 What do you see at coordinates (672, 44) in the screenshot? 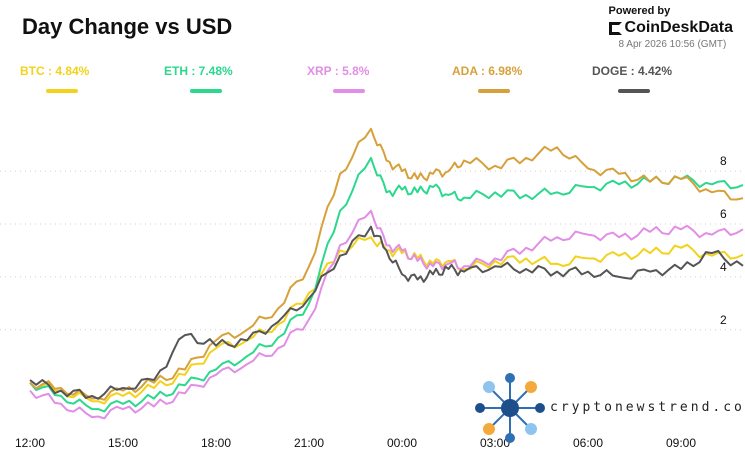
I see `timestamp: 8 Apr 2026 10:56 (GMT)` at bounding box center [672, 44].